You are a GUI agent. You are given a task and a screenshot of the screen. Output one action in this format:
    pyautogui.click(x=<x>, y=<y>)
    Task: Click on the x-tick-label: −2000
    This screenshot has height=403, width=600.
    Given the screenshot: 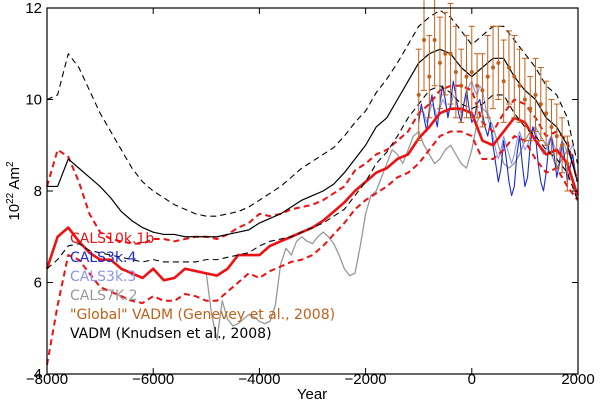 What is the action you would take?
    pyautogui.click(x=366, y=379)
    